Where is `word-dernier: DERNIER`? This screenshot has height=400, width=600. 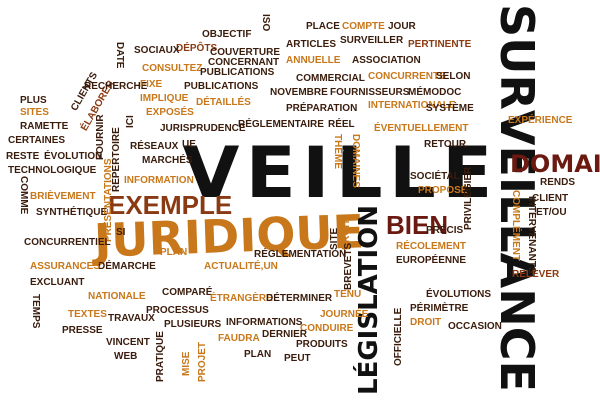 word-dernier: DERNIER is located at coordinates (285, 334).